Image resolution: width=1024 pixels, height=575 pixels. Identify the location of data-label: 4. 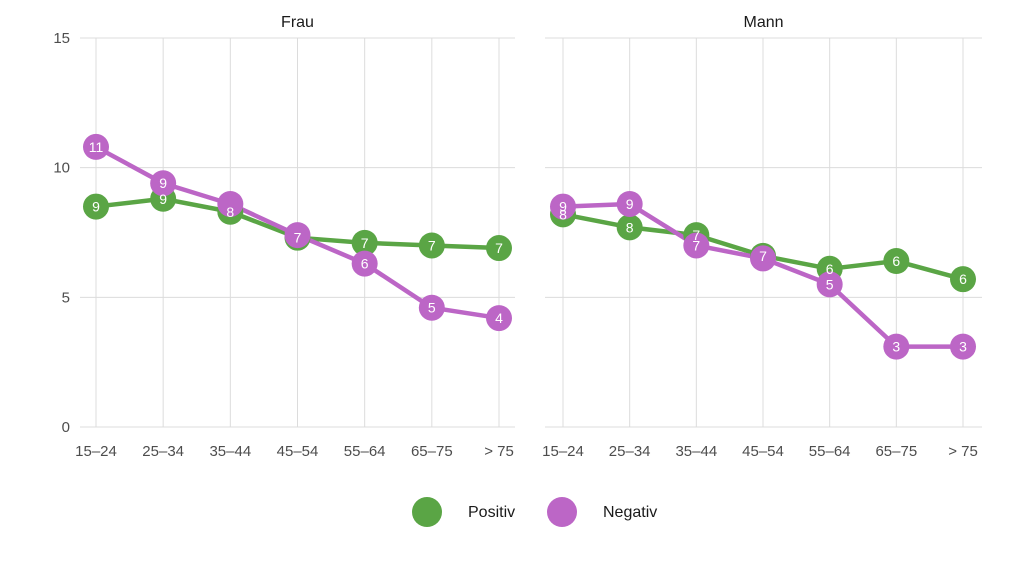
(499, 318).